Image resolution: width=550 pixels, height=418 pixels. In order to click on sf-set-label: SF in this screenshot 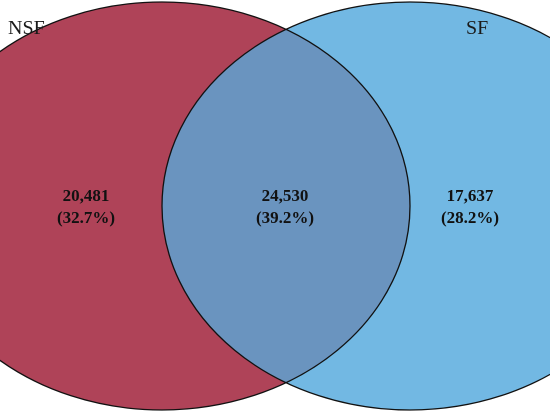, I will do `click(477, 28)`.